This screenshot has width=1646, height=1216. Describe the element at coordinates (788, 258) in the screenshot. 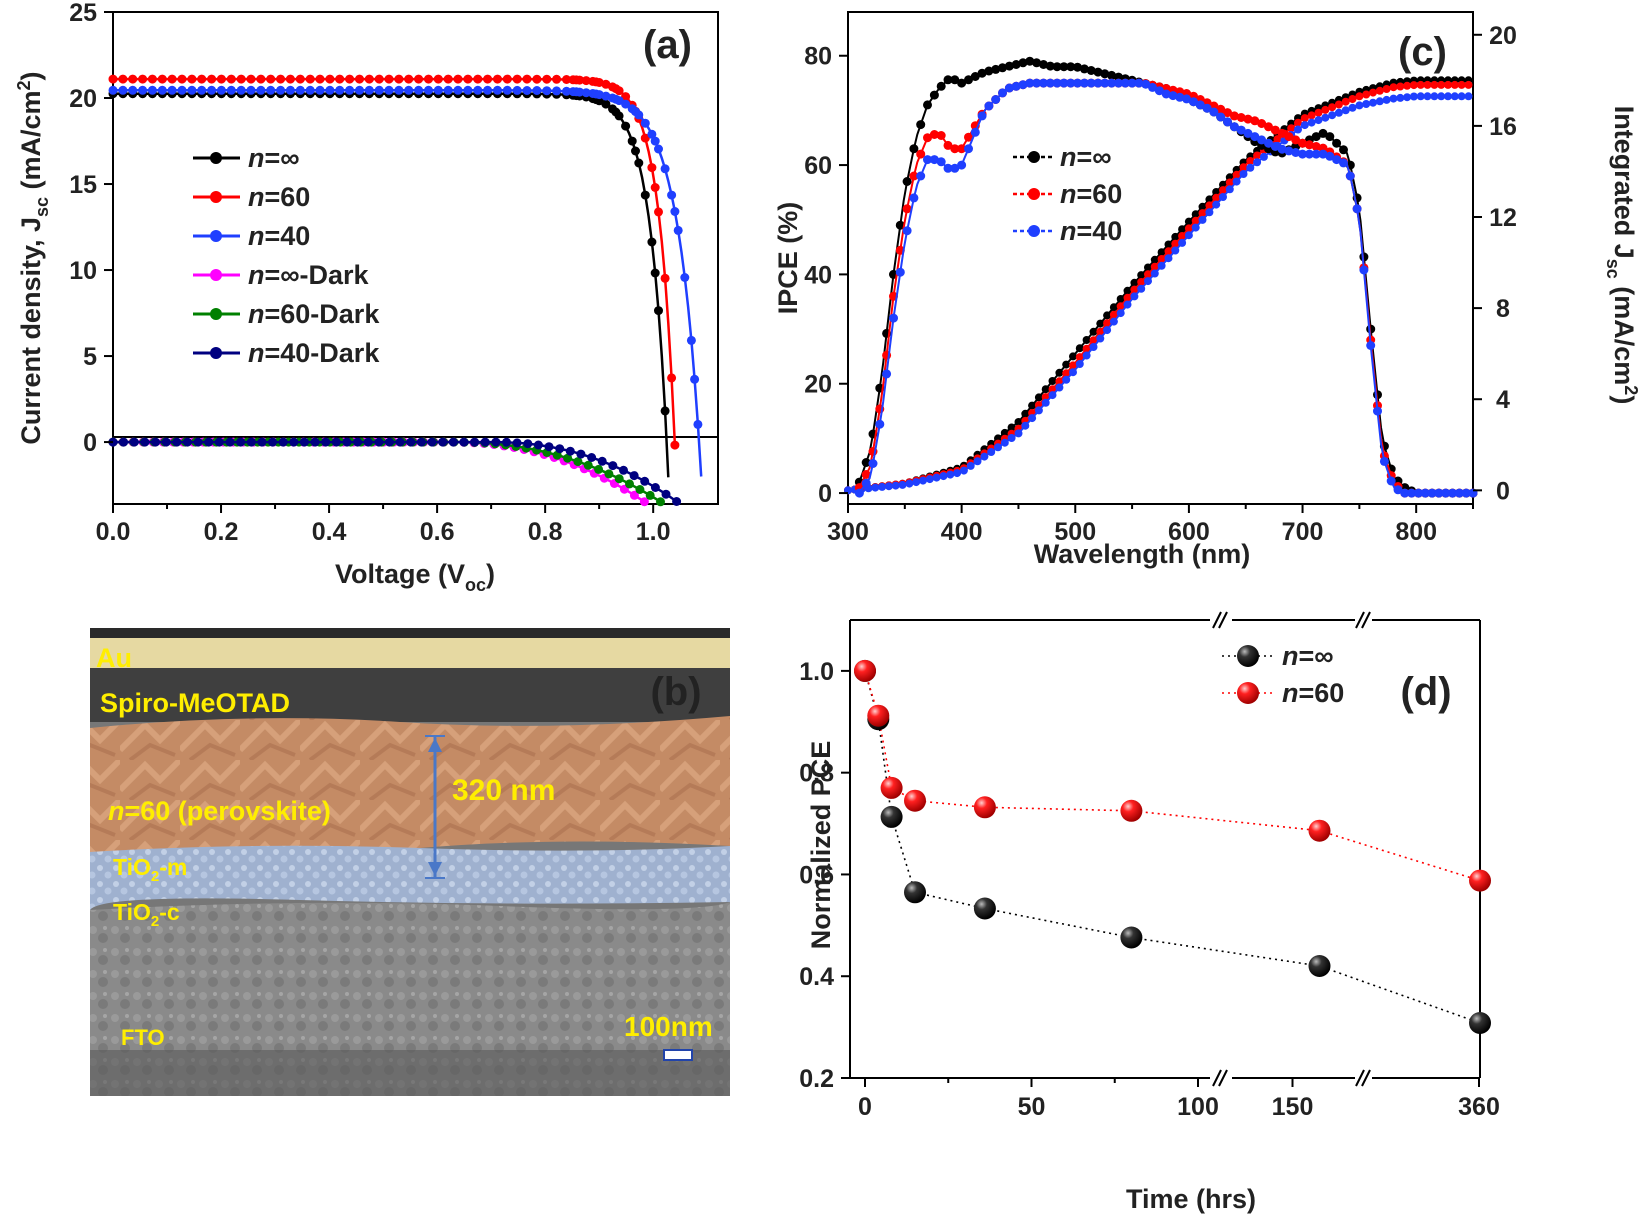

I see `panel-c-left-y-axis-label: IPCE (%)` at that location.